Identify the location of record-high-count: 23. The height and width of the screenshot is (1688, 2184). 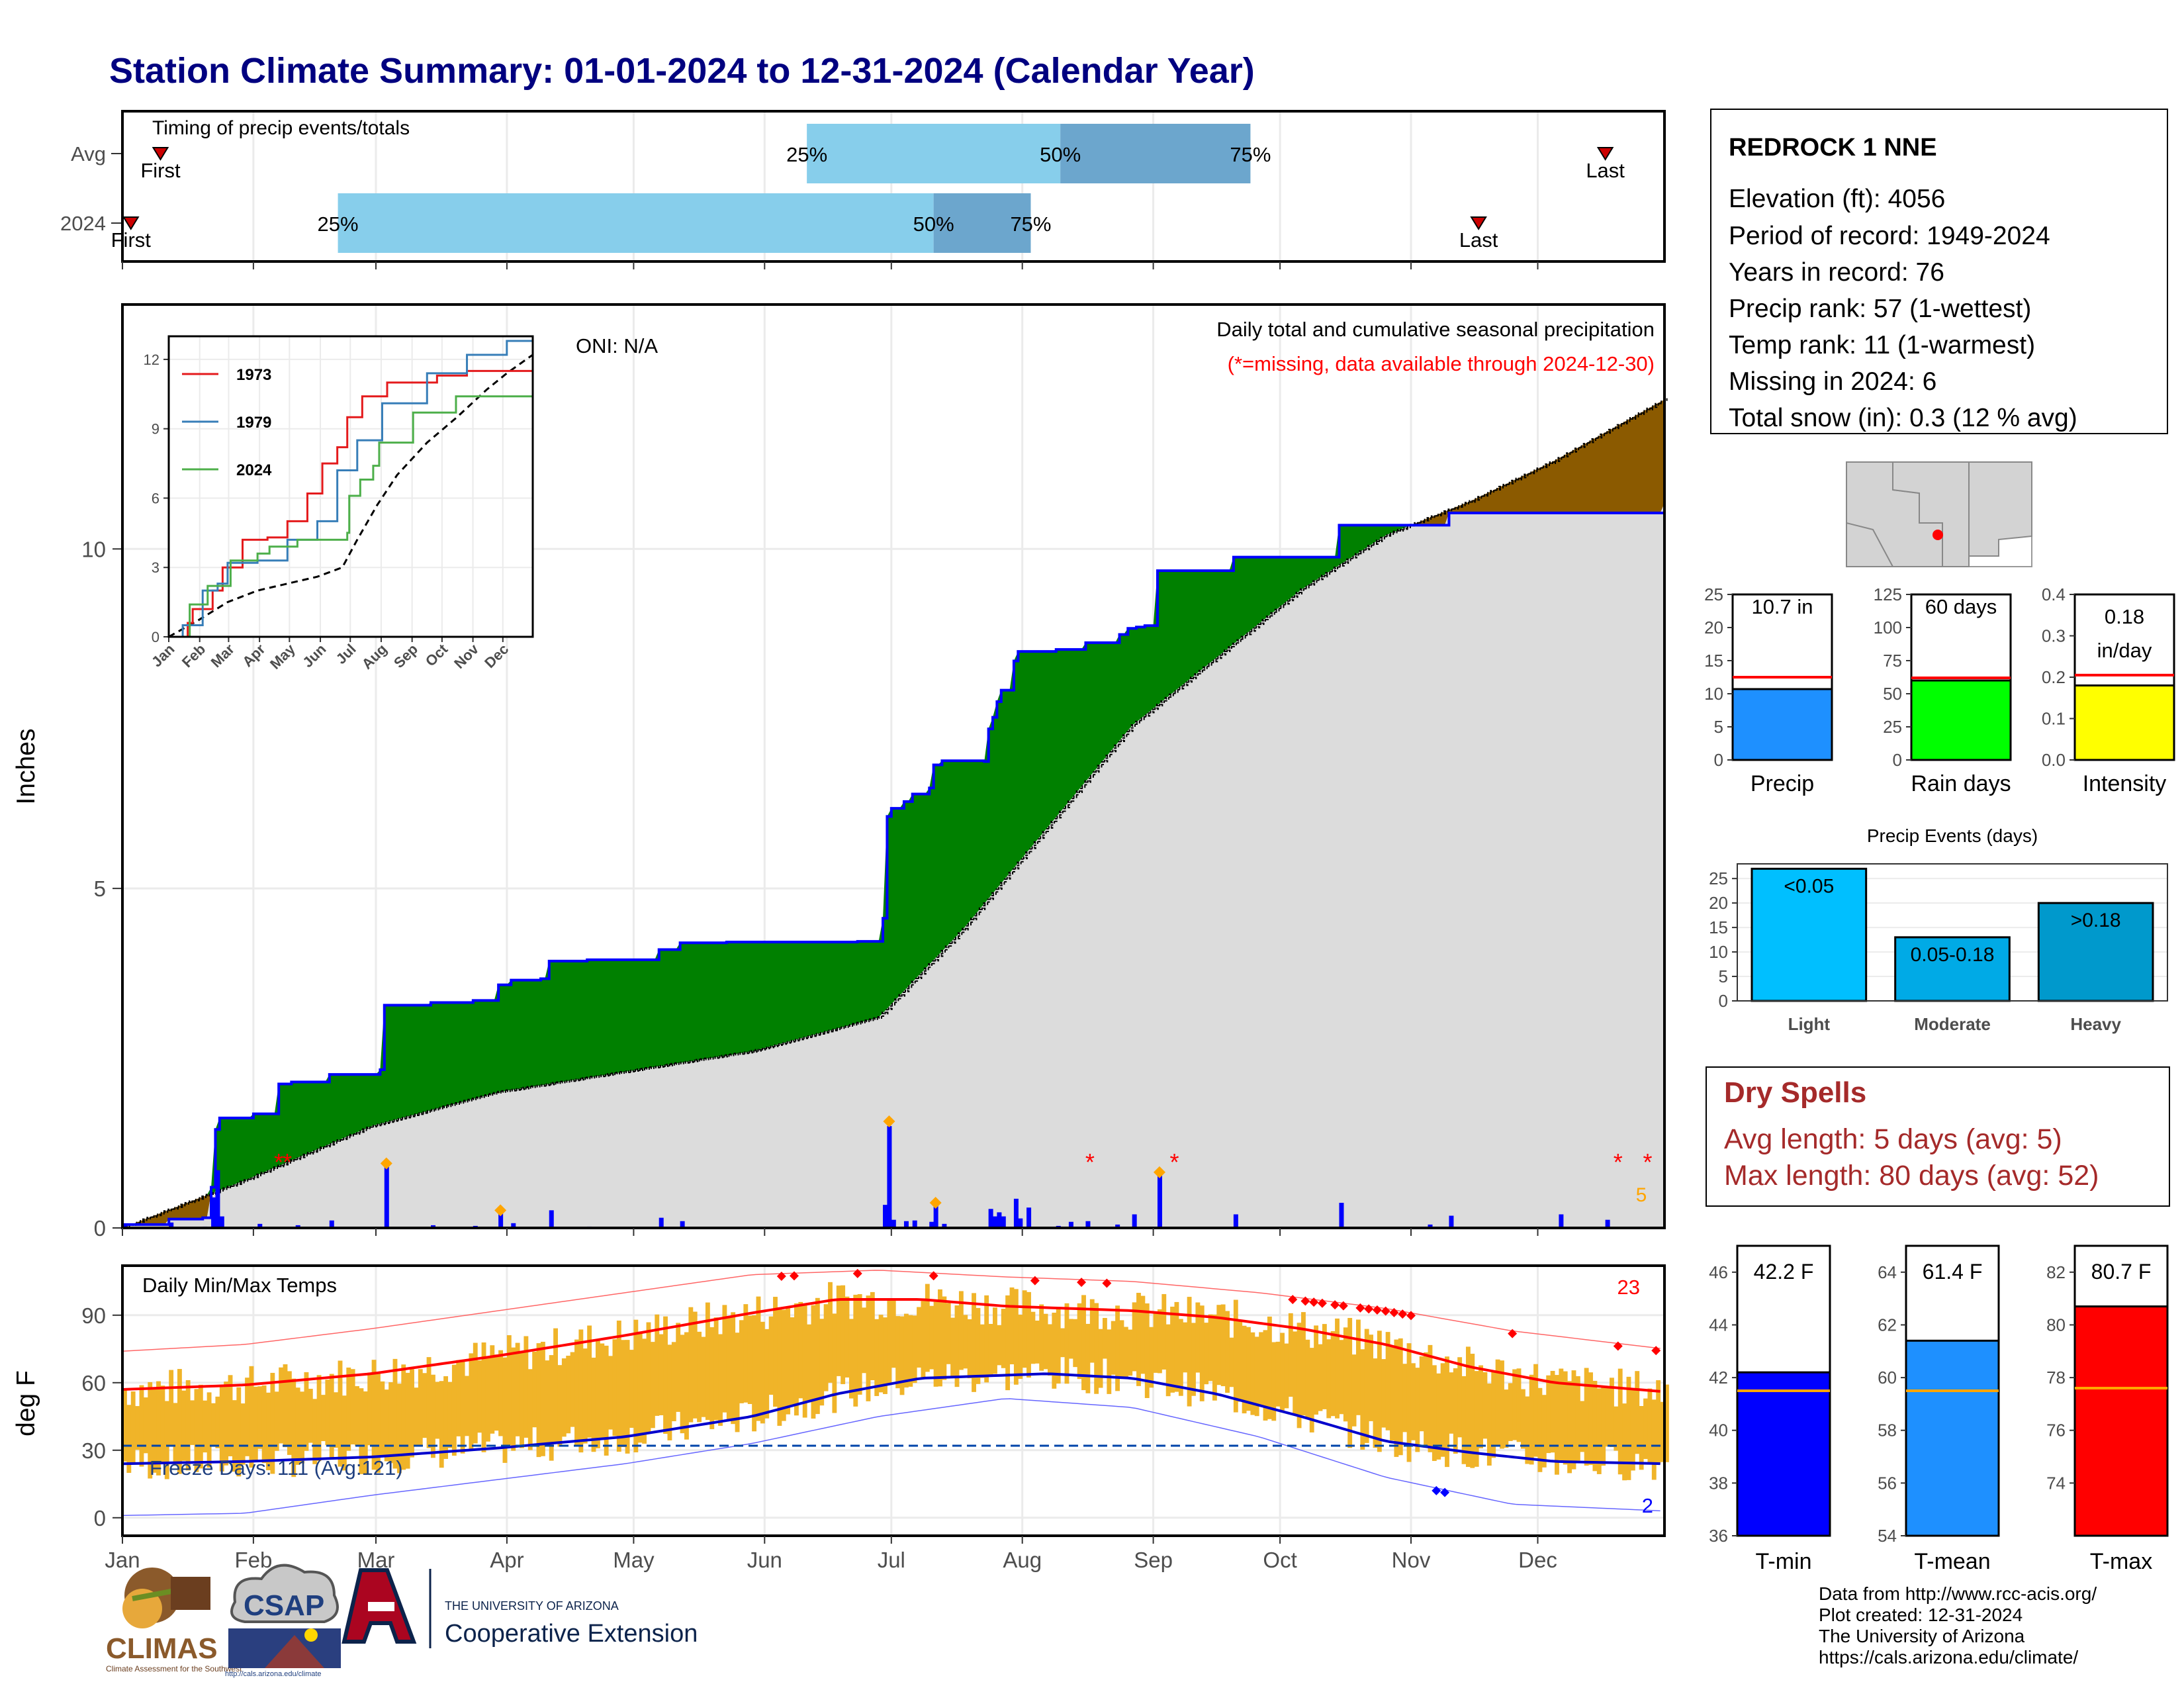
(1629, 1287).